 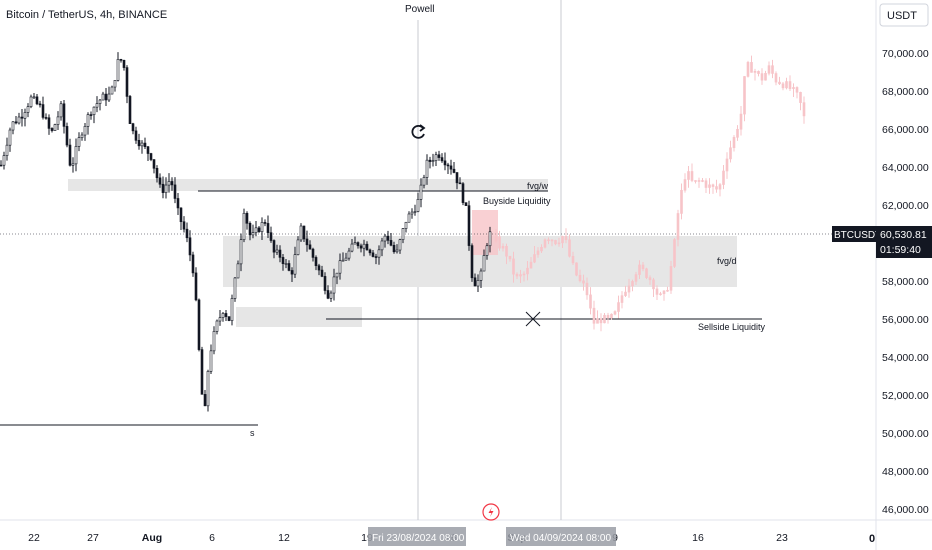 I want to click on crosshair-time-left-bg, so click(x=417, y=536).